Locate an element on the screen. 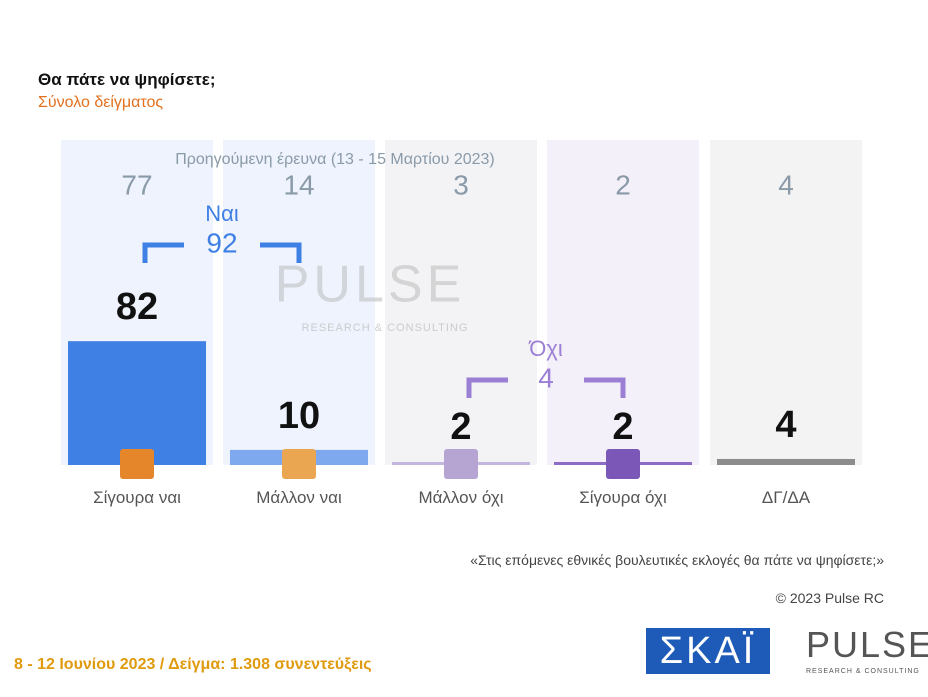 The image size is (928, 697). previous-value: 2 is located at coordinates (623, 184).